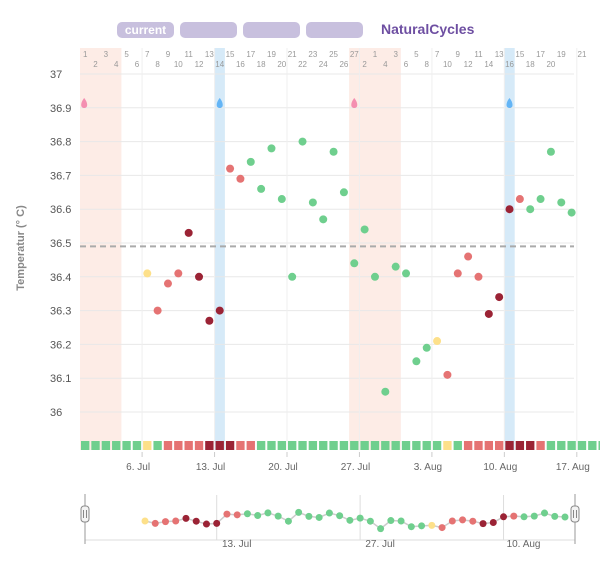  Describe the element at coordinates (240, 64) in the screenshot. I see `cycle-day-label: 16` at that location.